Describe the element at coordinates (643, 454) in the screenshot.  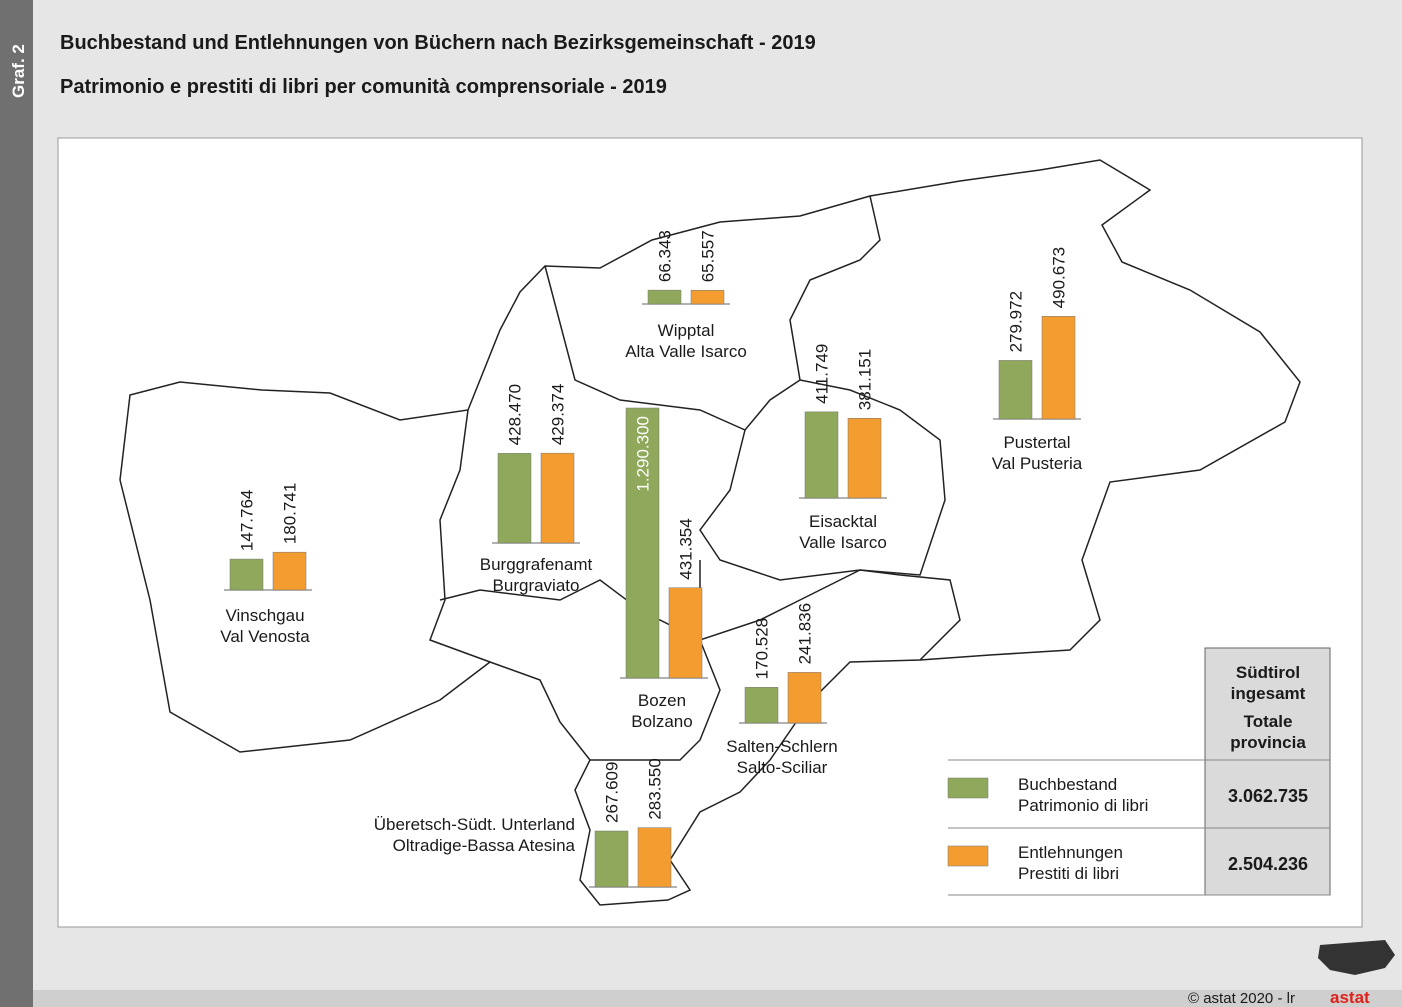
I see `value-label: 1.290.300` at that location.